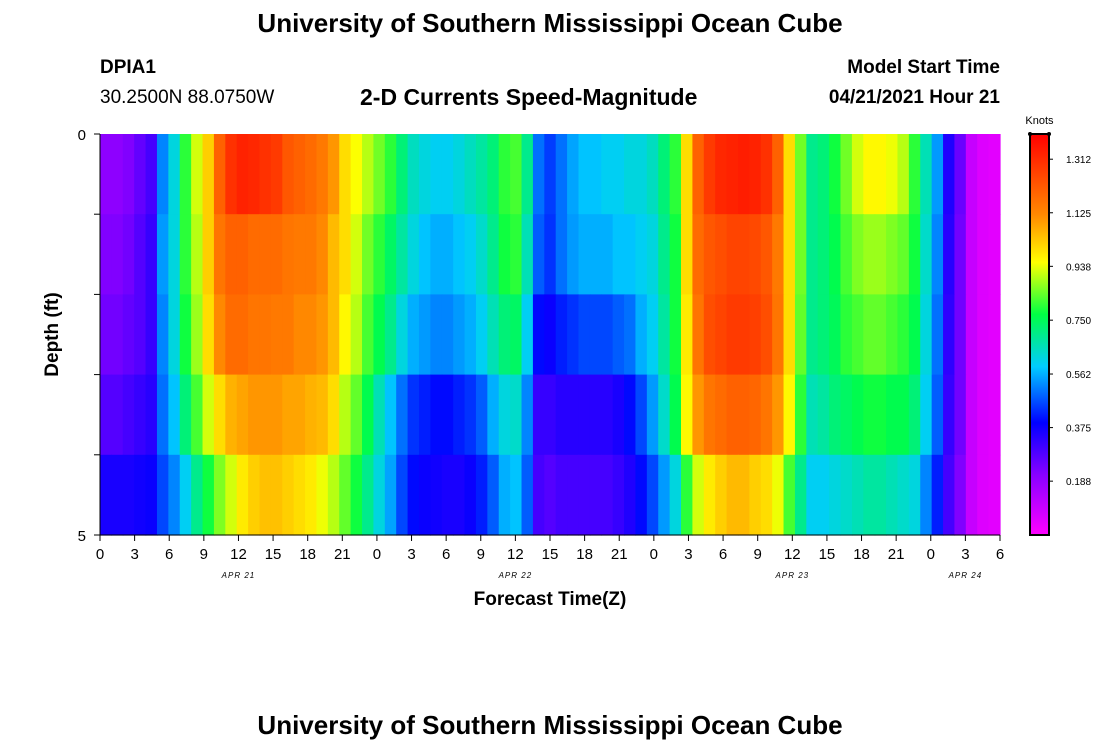 This screenshot has width=1100, height=750. Describe the element at coordinates (238, 575) in the screenshot. I see `date-label: APR 21` at that location.